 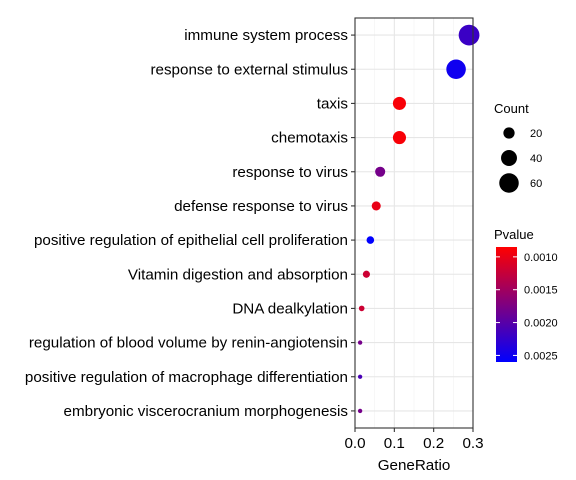 What do you see at coordinates (433, 443) in the screenshot?
I see `x-tick-label: 0.2` at bounding box center [433, 443].